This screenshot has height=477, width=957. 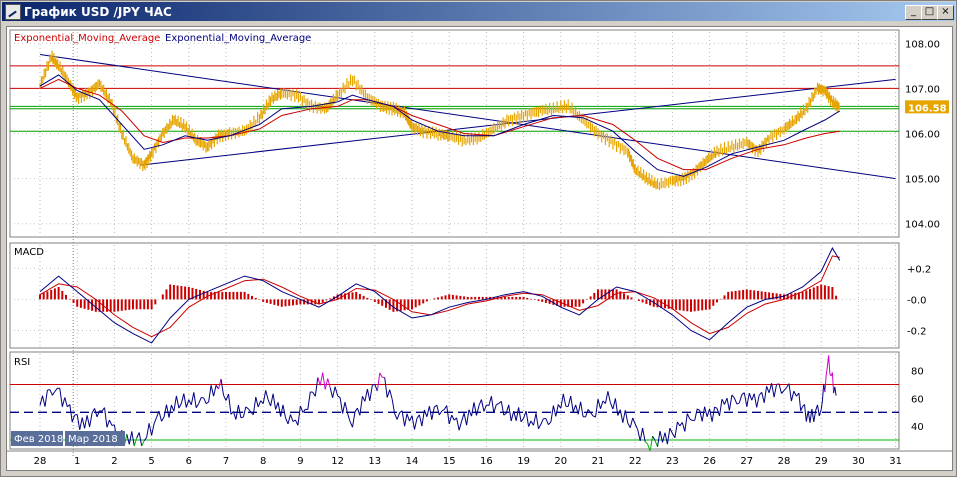 I want to click on minimize-button: _, so click(x=913, y=12).